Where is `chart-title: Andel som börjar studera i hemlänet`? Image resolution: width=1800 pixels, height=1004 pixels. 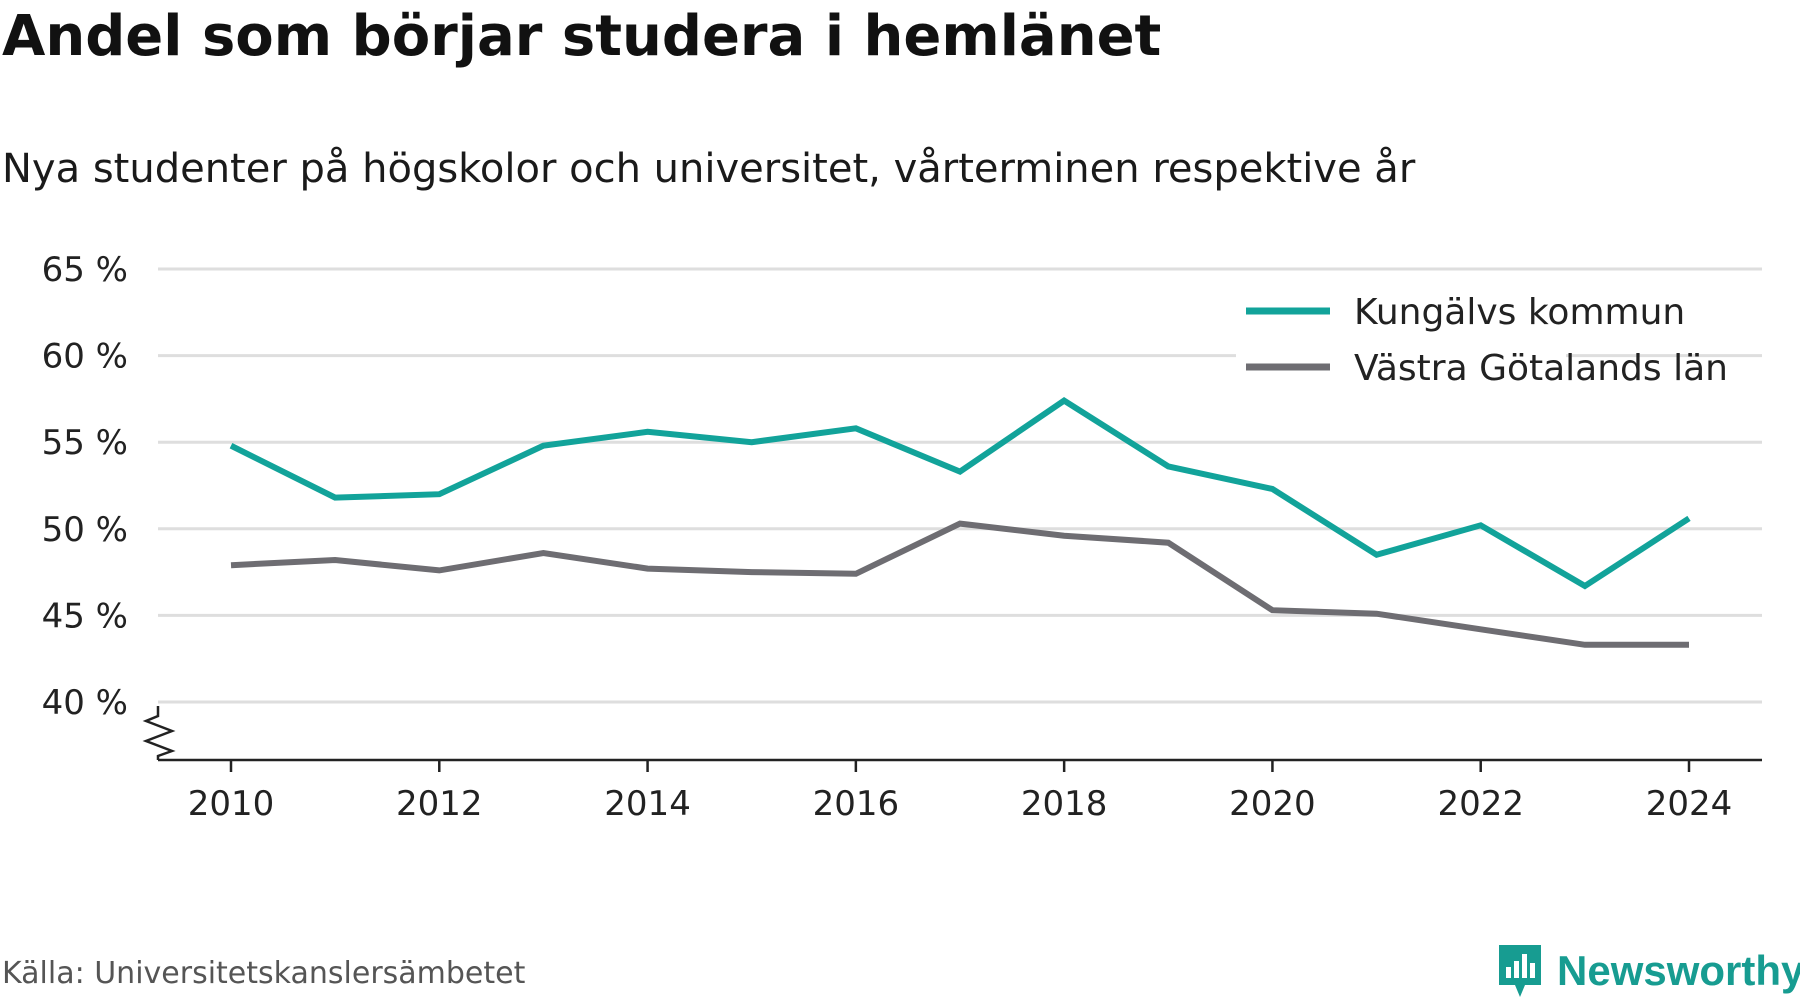 chart-title: Andel som börjar studera i hemlänet is located at coordinates (582, 36).